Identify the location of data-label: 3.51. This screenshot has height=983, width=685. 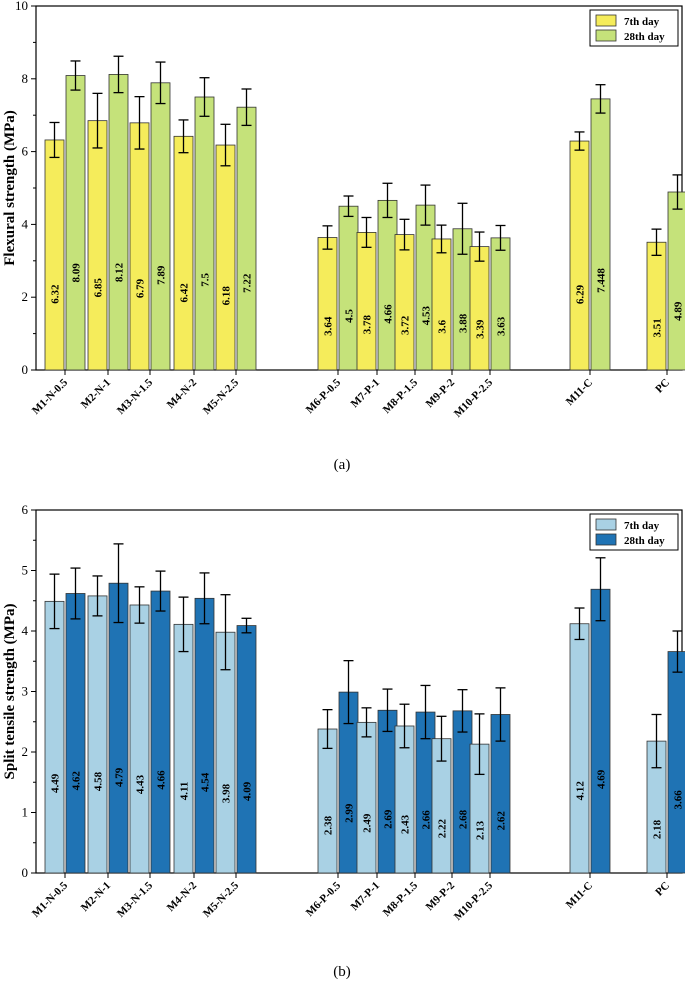
(658, 327).